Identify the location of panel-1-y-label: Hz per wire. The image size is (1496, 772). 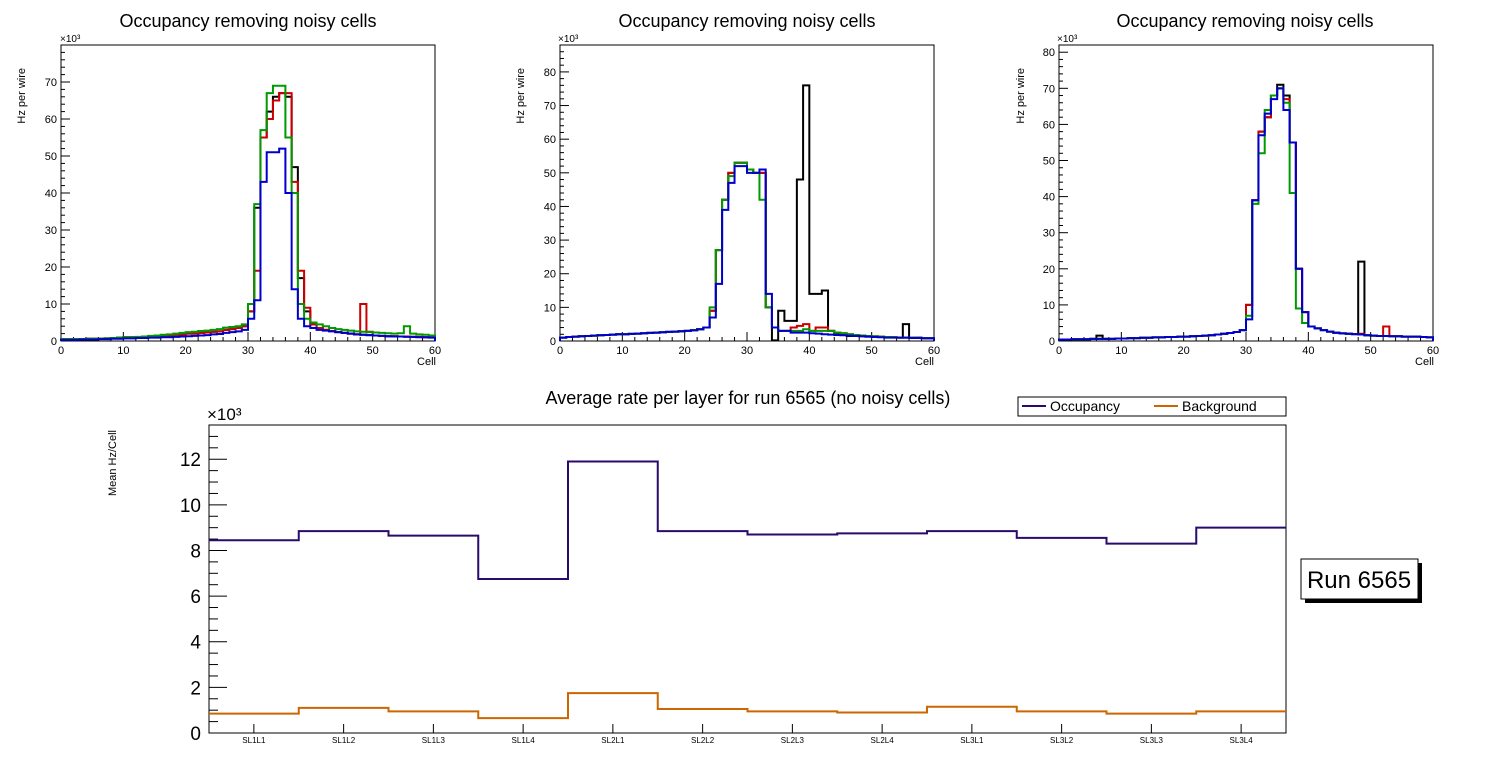
(22, 96).